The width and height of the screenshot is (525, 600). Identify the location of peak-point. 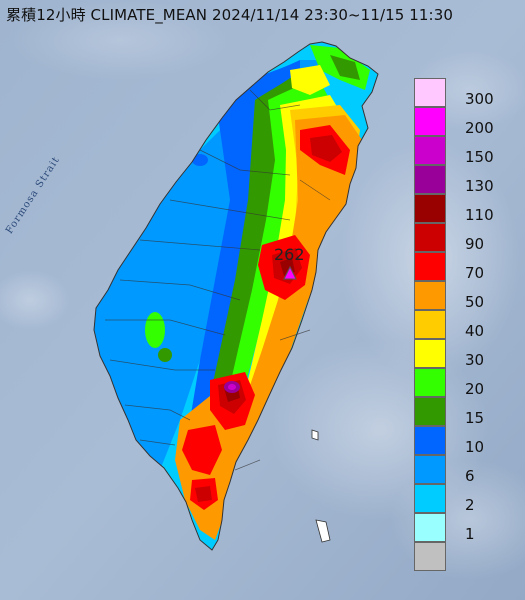
(232, 387).